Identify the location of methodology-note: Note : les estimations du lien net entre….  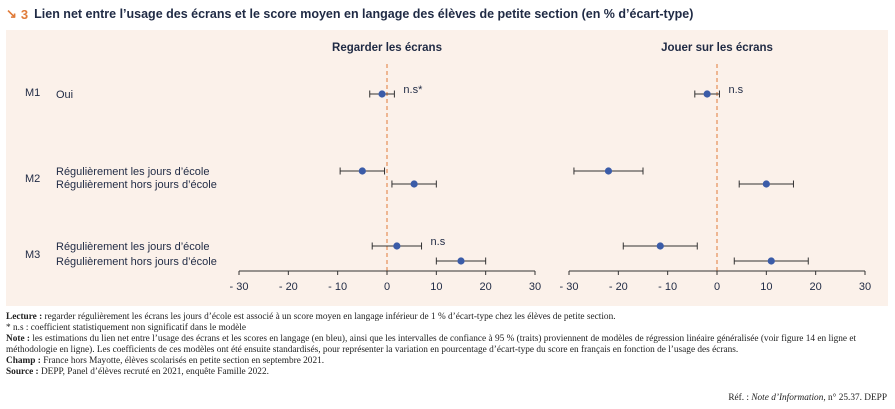
(431, 344).